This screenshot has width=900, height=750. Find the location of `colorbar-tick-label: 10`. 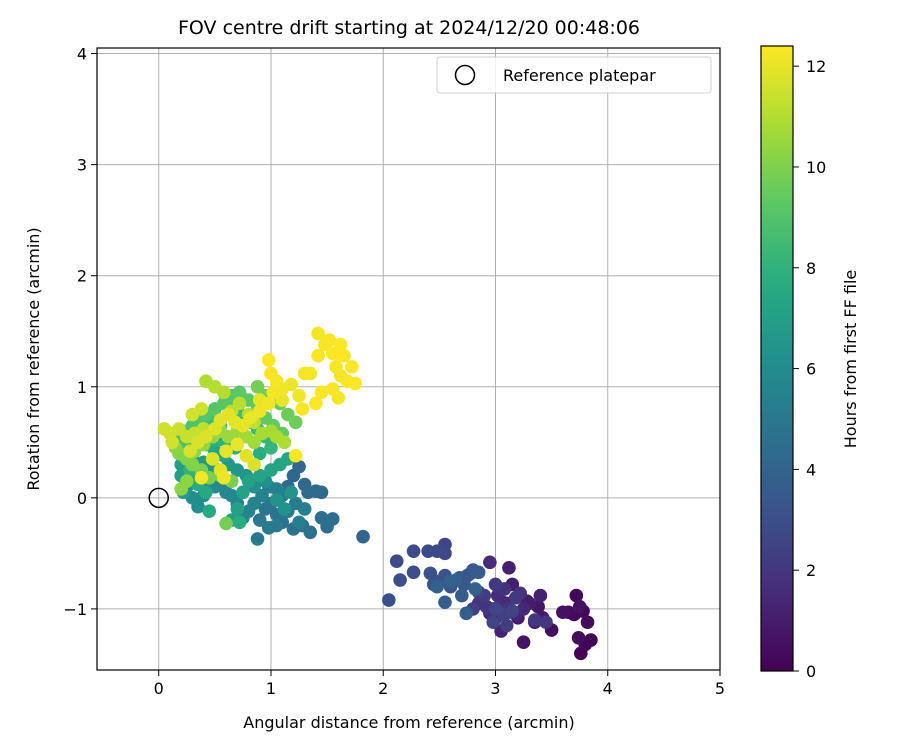

colorbar-tick-label: 10 is located at coordinates (816, 167).